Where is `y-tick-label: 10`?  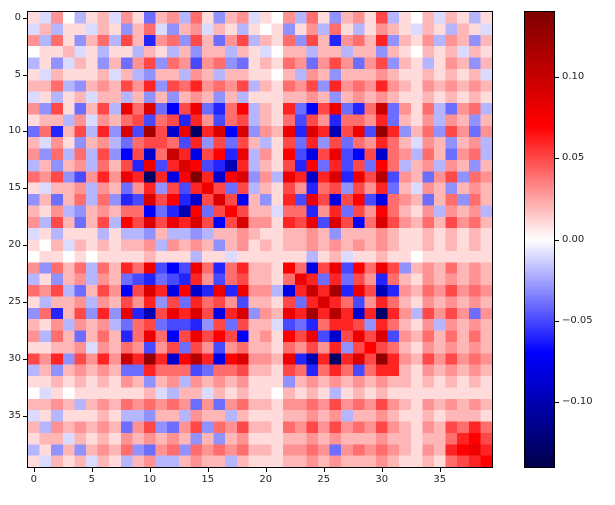
y-tick-label: 10 is located at coordinates (14, 131).